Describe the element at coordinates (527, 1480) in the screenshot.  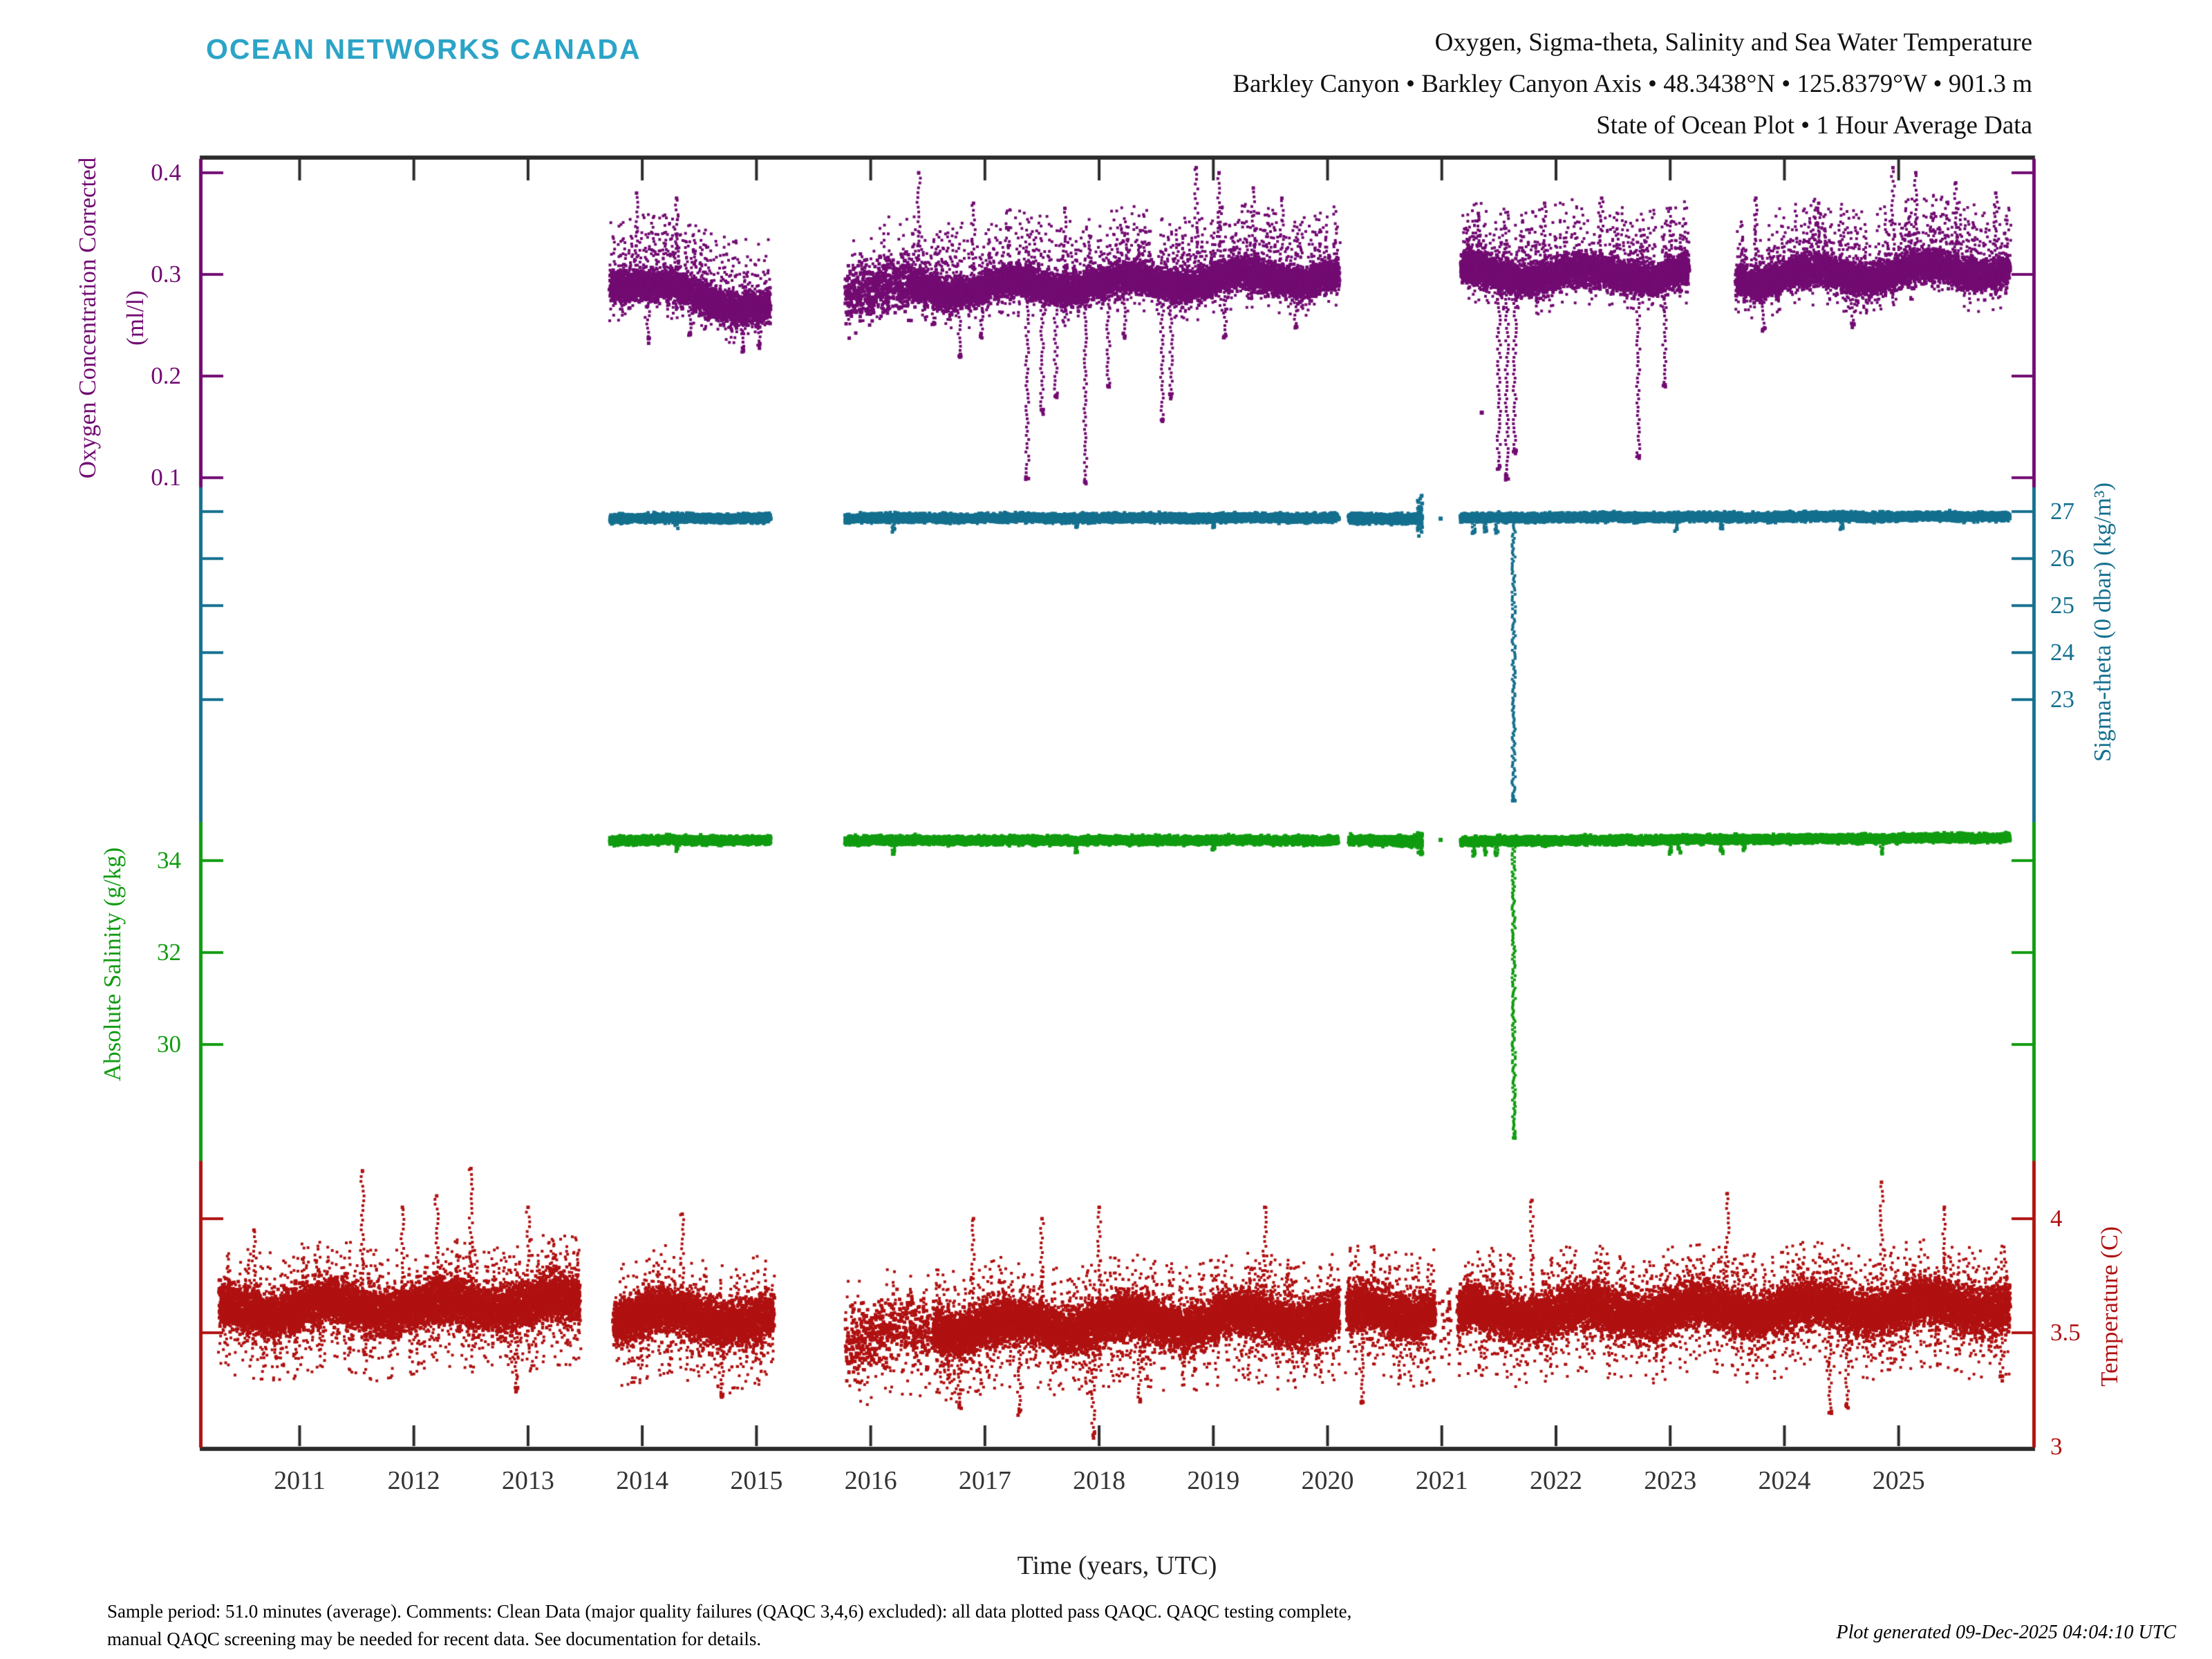
I see `x-tick-label: 2013` at that location.